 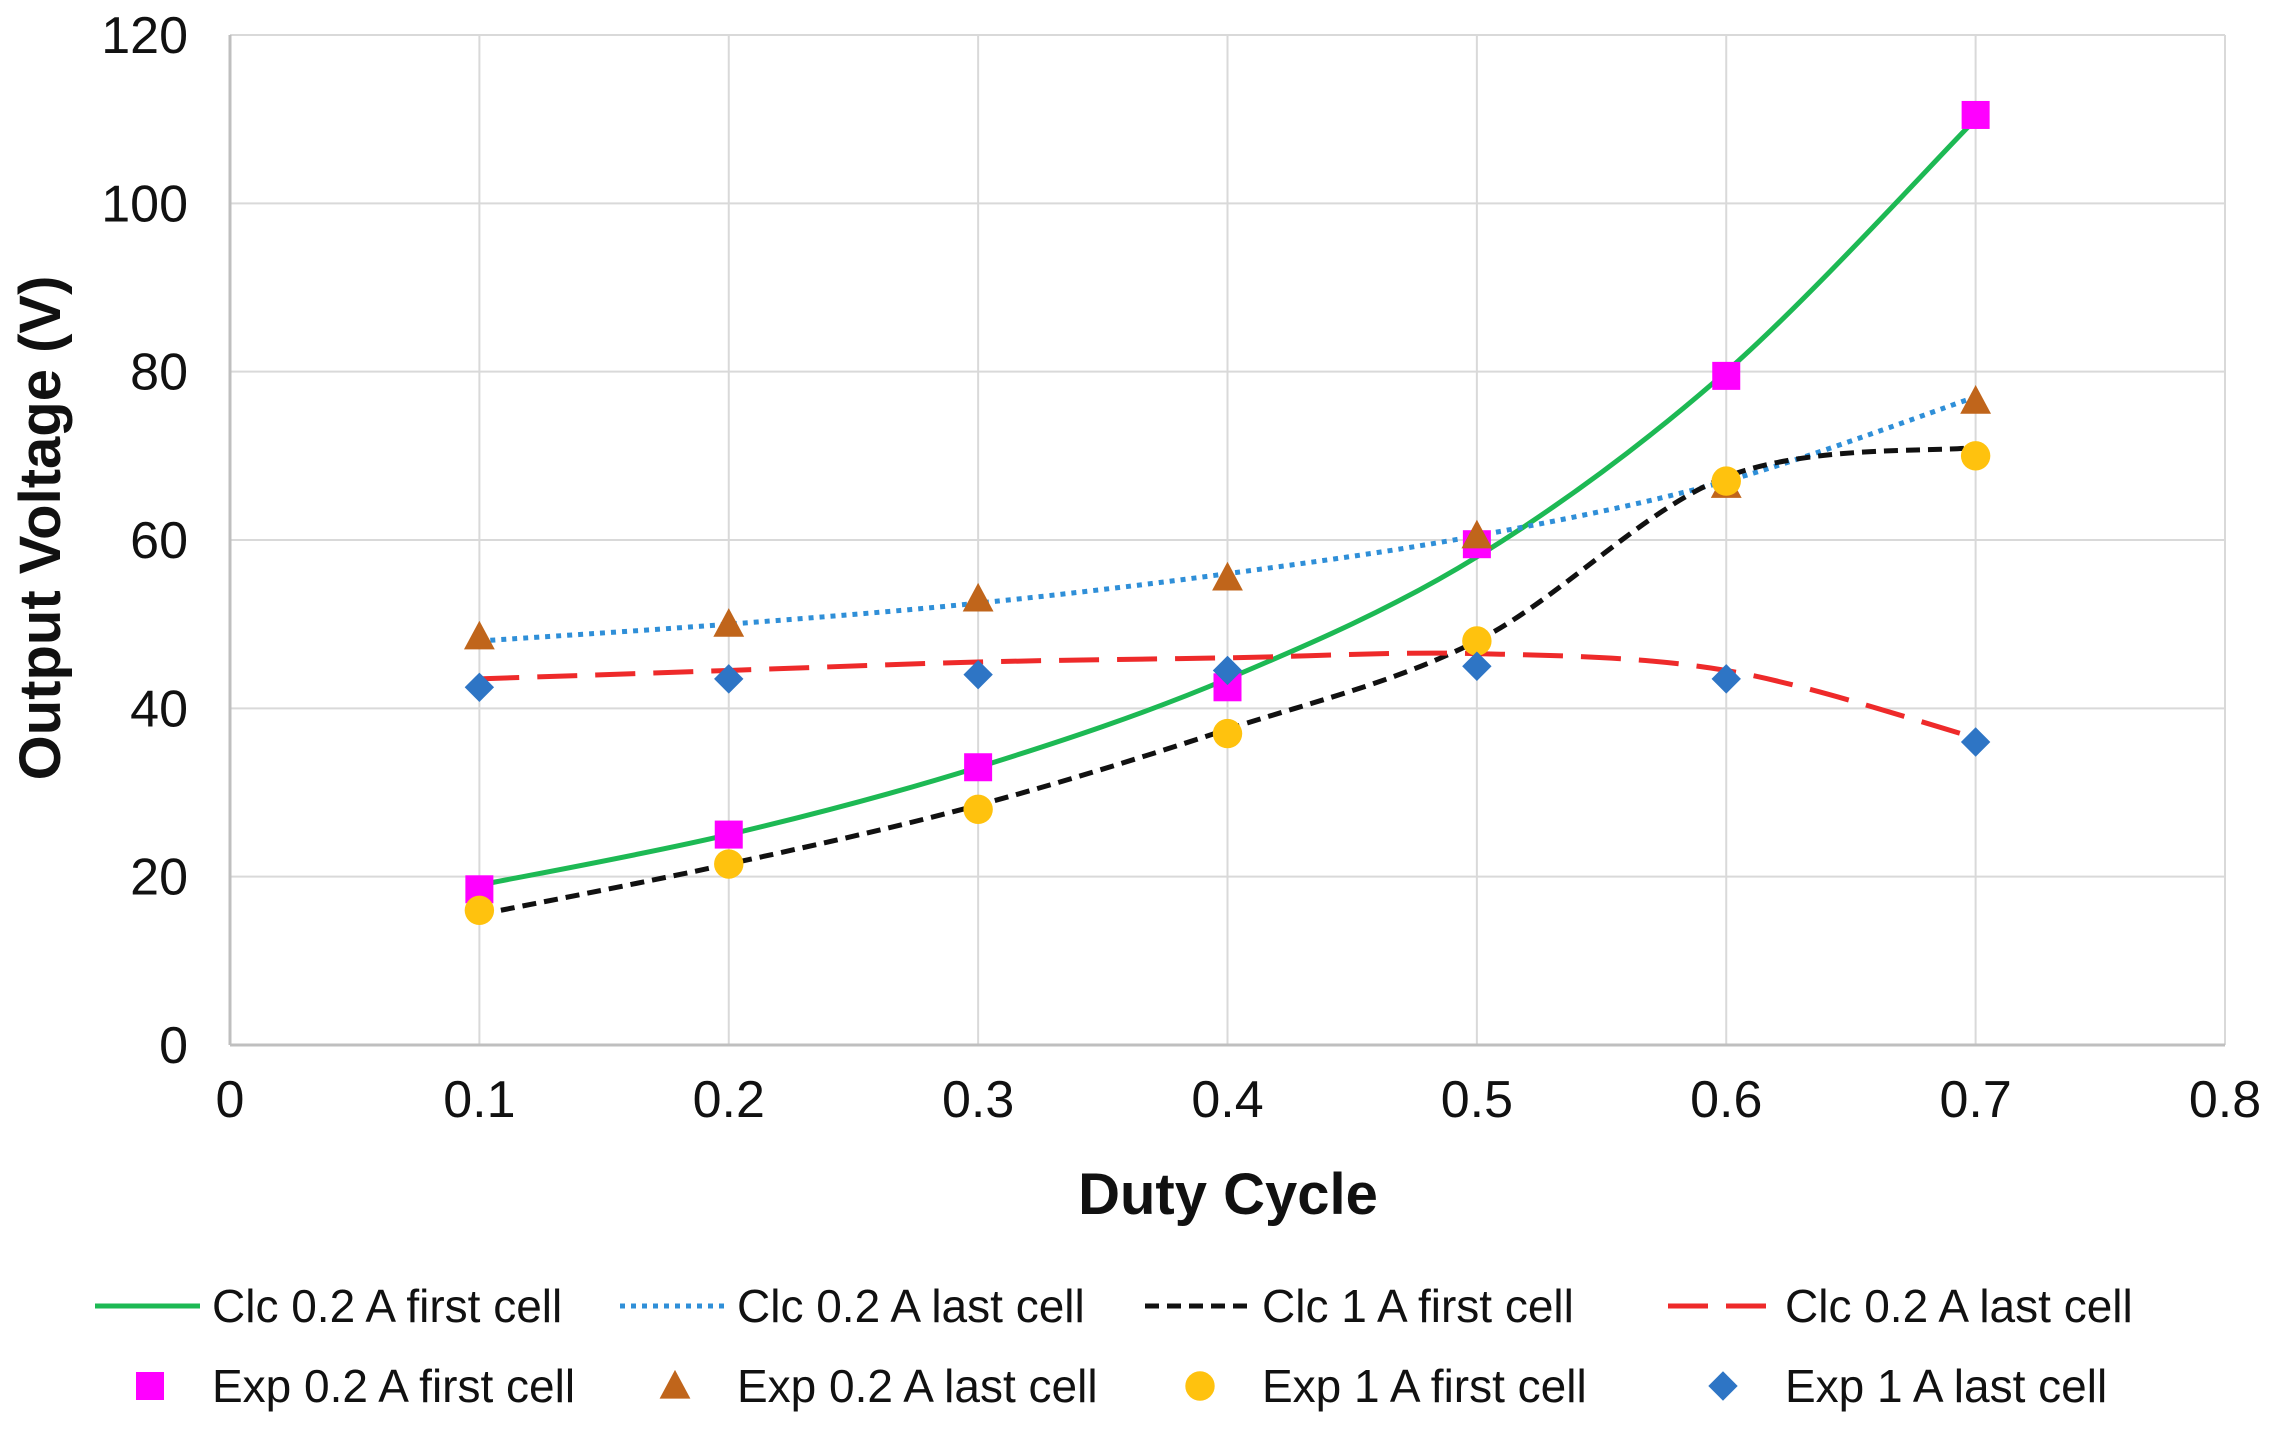 I want to click on legend-label: Exp 1 A first cell, so click(x=1424, y=1386).